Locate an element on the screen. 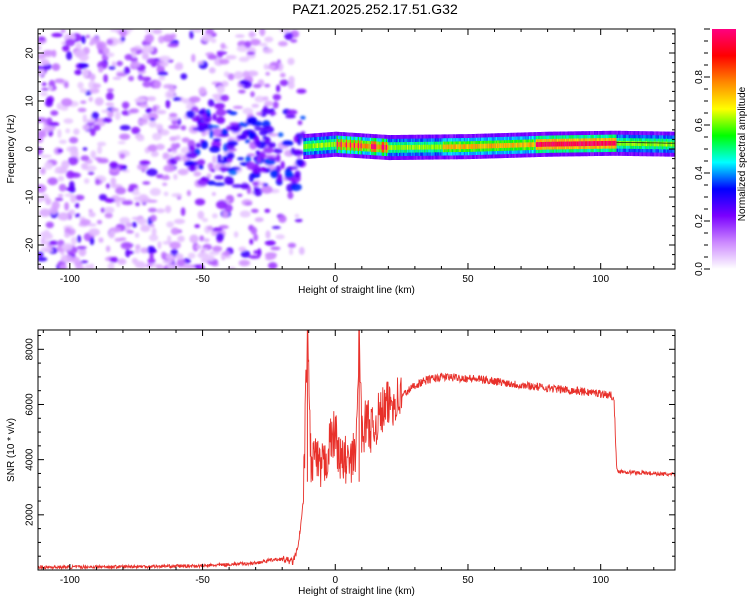 The width and height of the screenshot is (750, 600). spectrogram-xtick-label: -50 is located at coordinates (202, 279).